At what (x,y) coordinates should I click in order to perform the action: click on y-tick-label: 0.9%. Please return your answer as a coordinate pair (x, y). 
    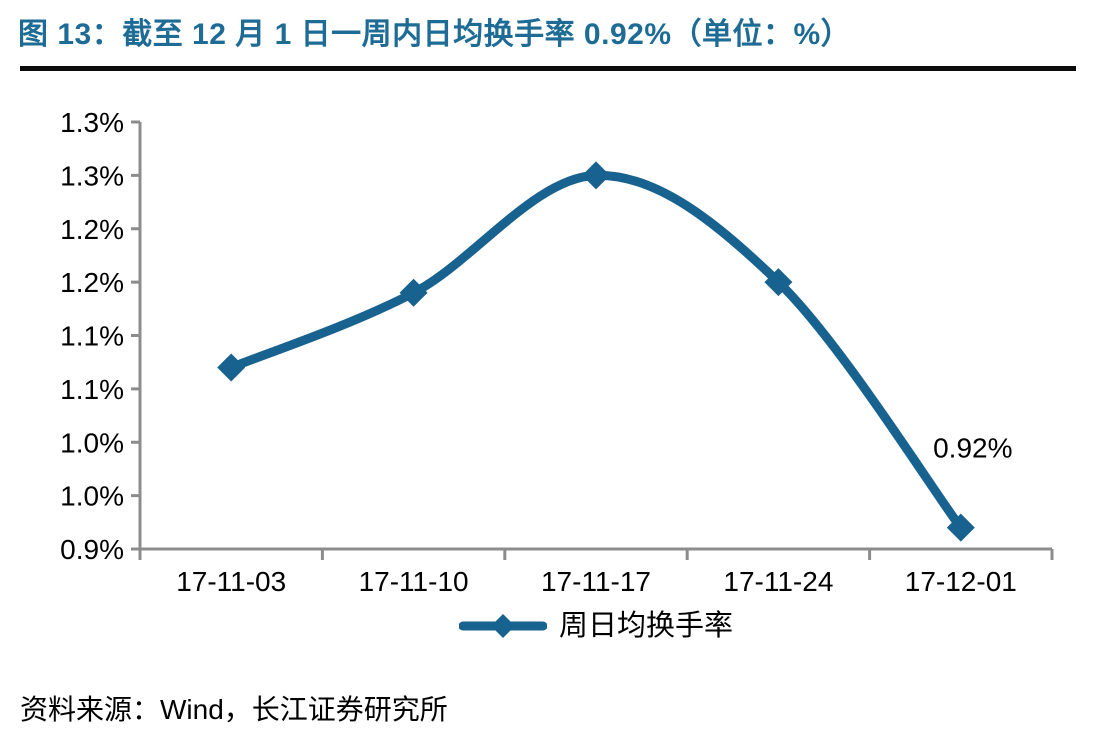
    Looking at the image, I should click on (92, 549).